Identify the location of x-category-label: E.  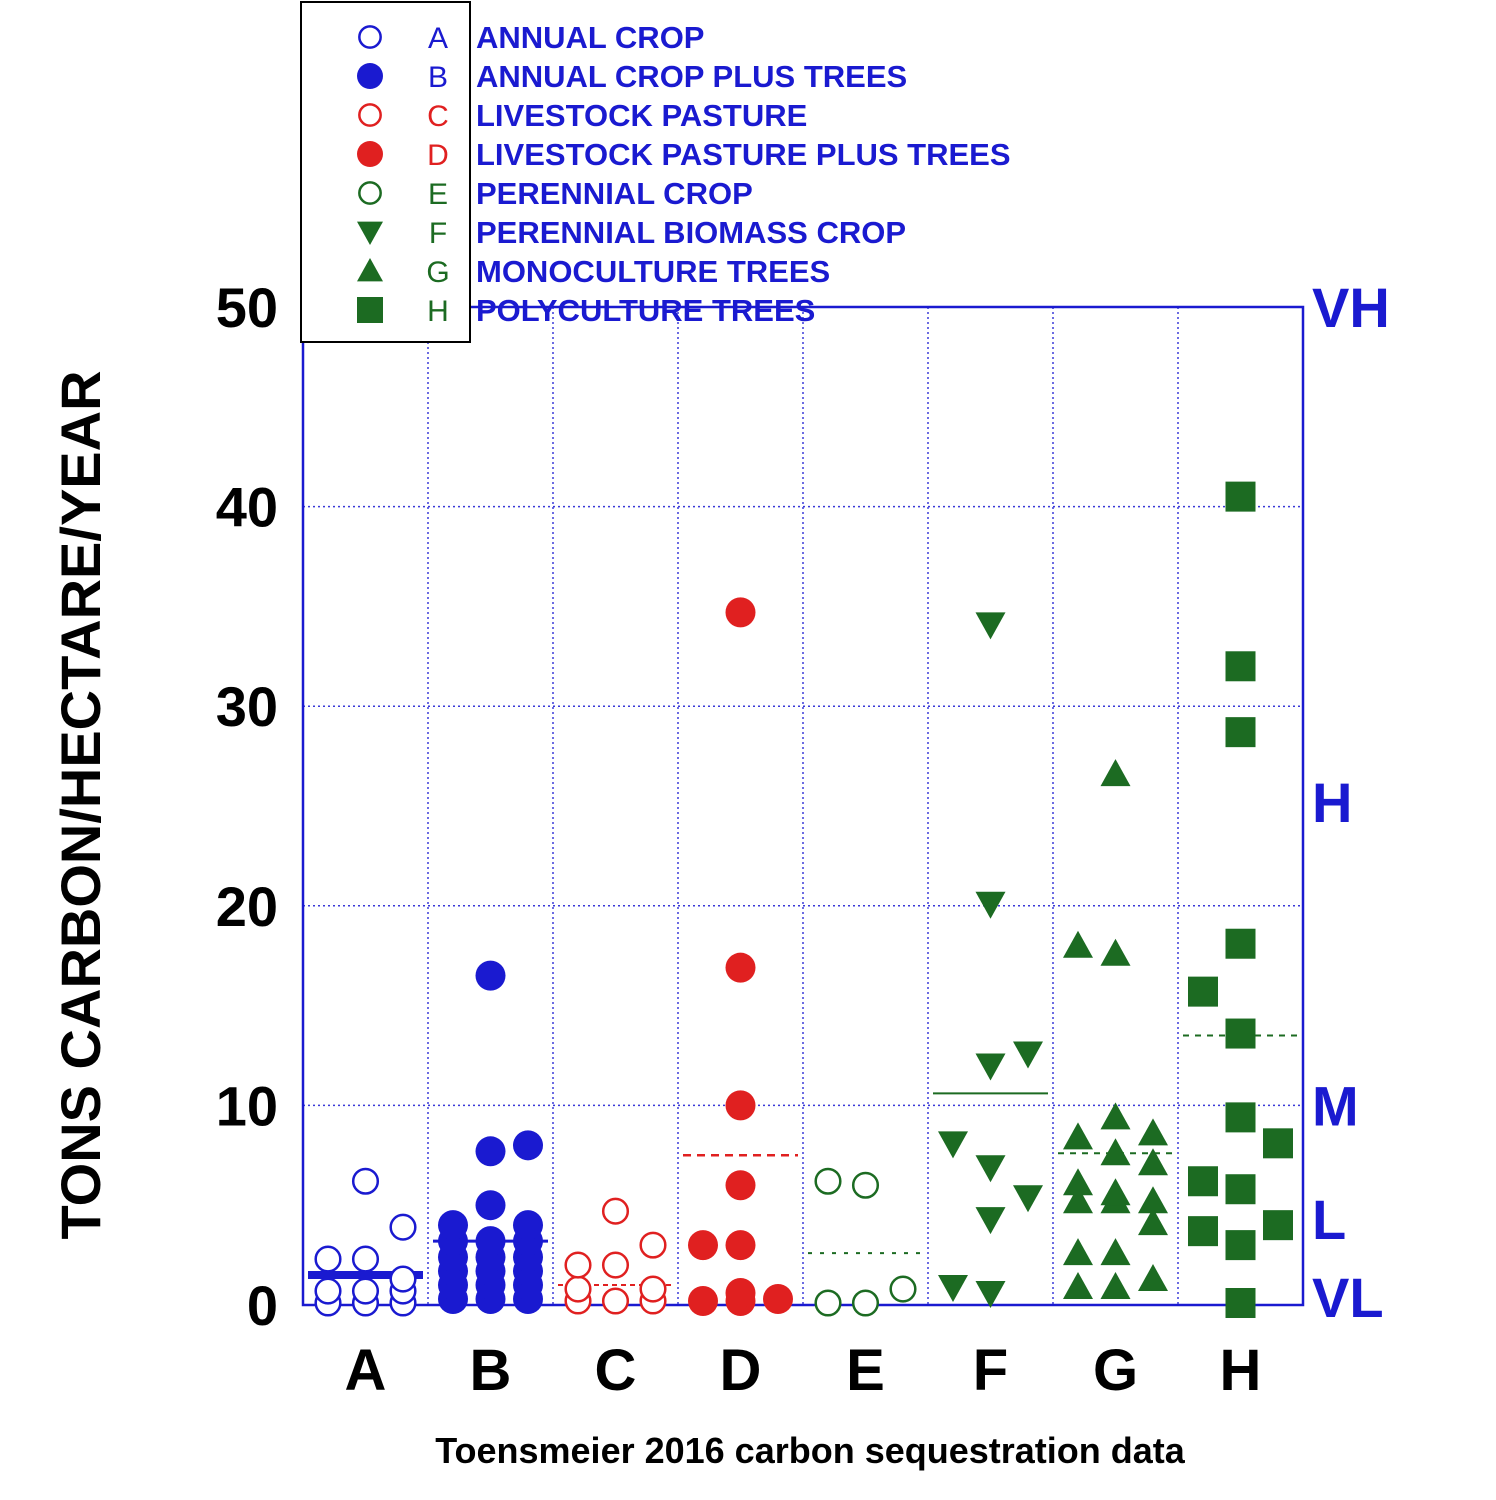
(865, 1370).